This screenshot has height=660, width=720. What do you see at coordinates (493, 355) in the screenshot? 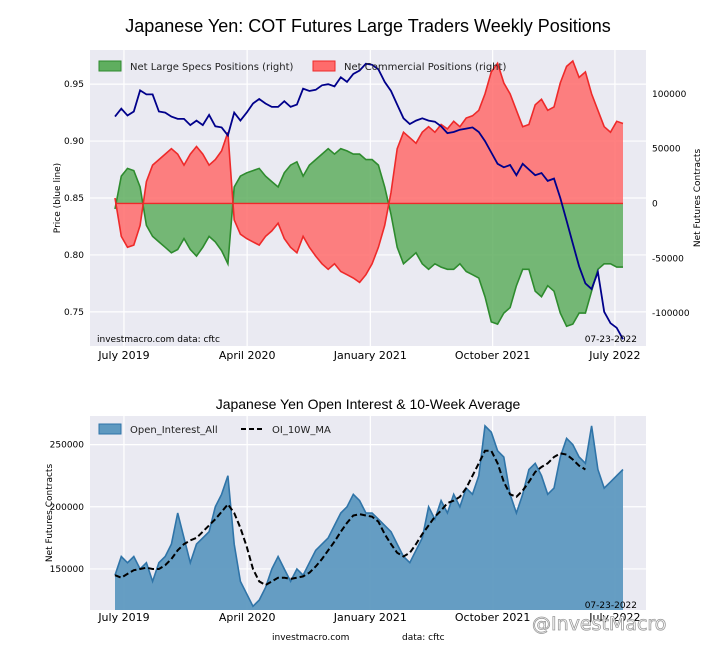
I see `top-x-tick-label-3: October 2021` at bounding box center [493, 355].